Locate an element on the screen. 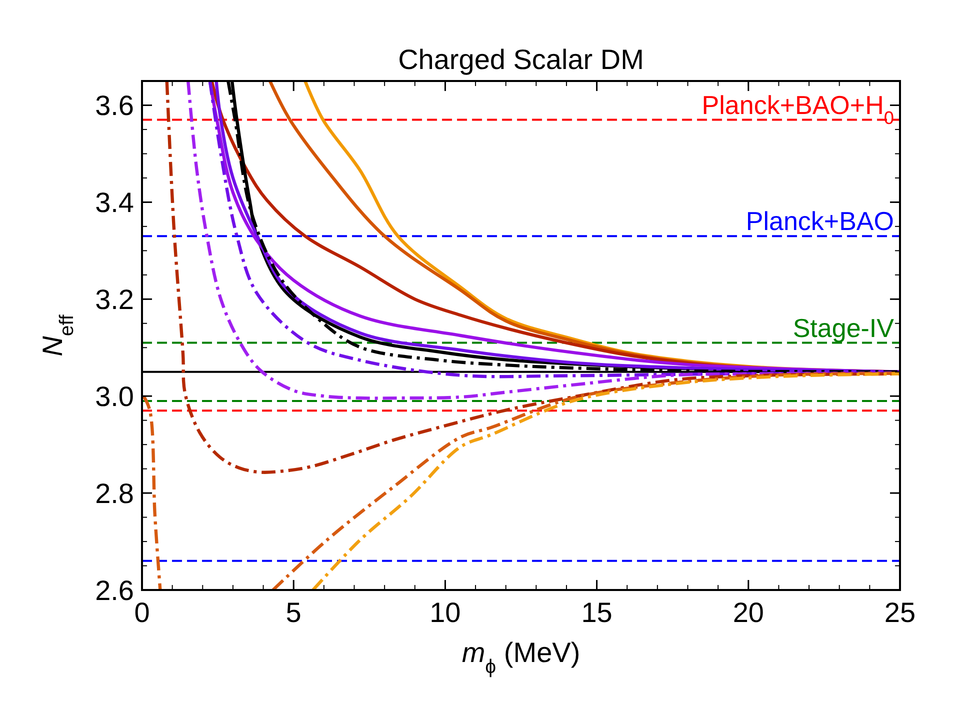 The height and width of the screenshot is (721, 961). y-tick-label: 3.6 is located at coordinates (114, 106).